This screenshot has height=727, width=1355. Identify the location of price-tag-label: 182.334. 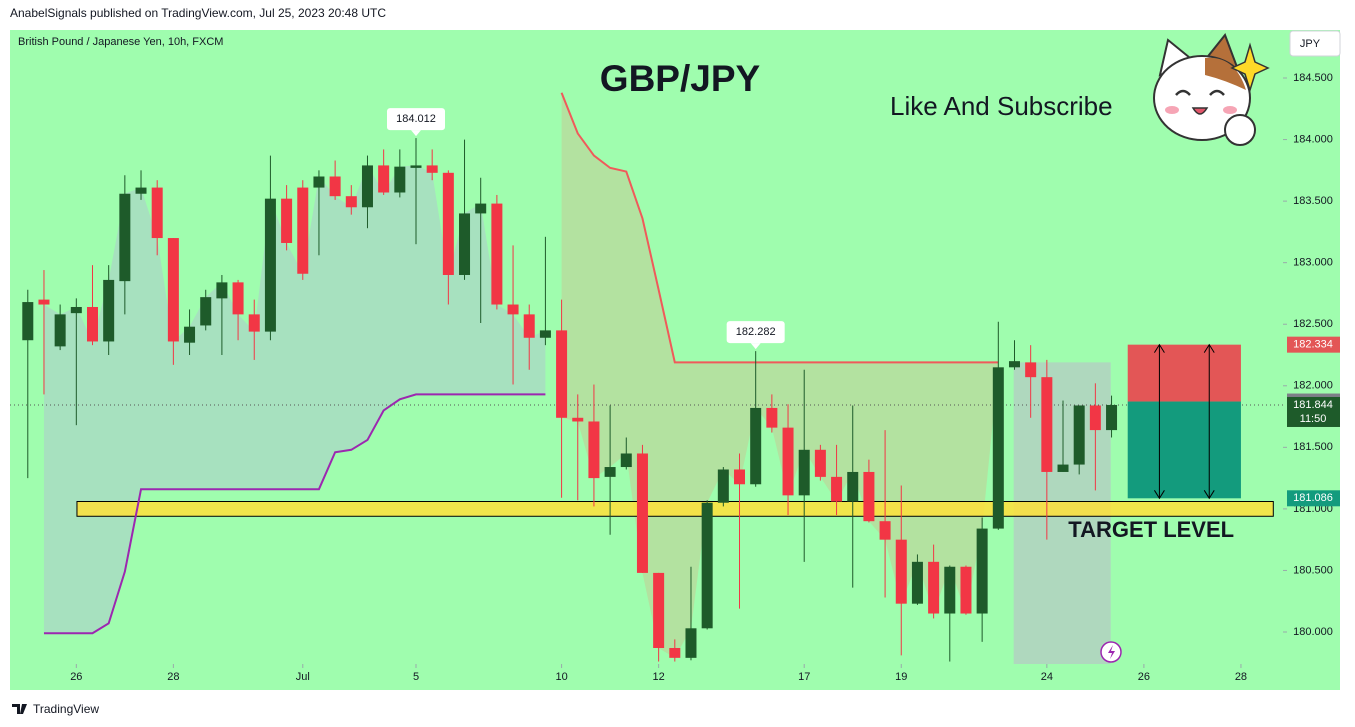
(1313, 345).